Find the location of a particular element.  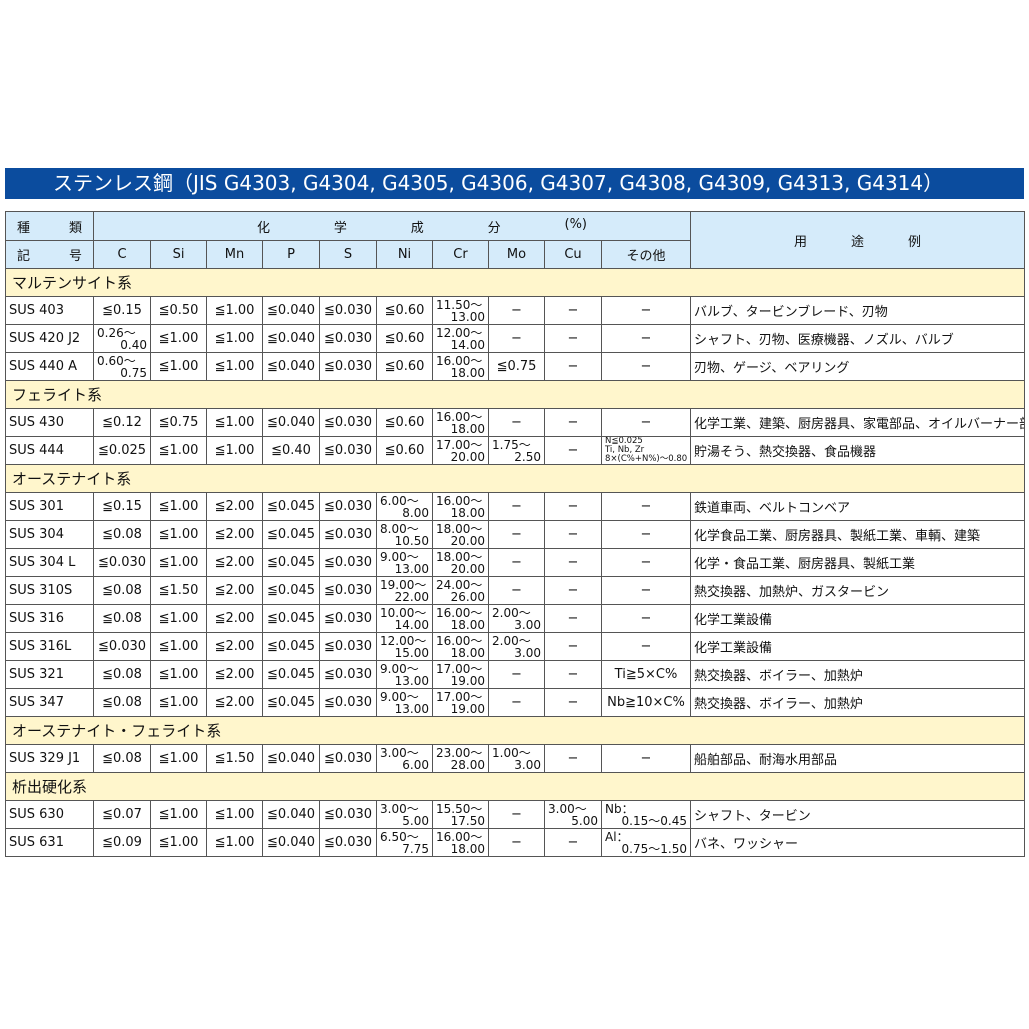

use-cell: シャフト、タービン is located at coordinates (857, 814).